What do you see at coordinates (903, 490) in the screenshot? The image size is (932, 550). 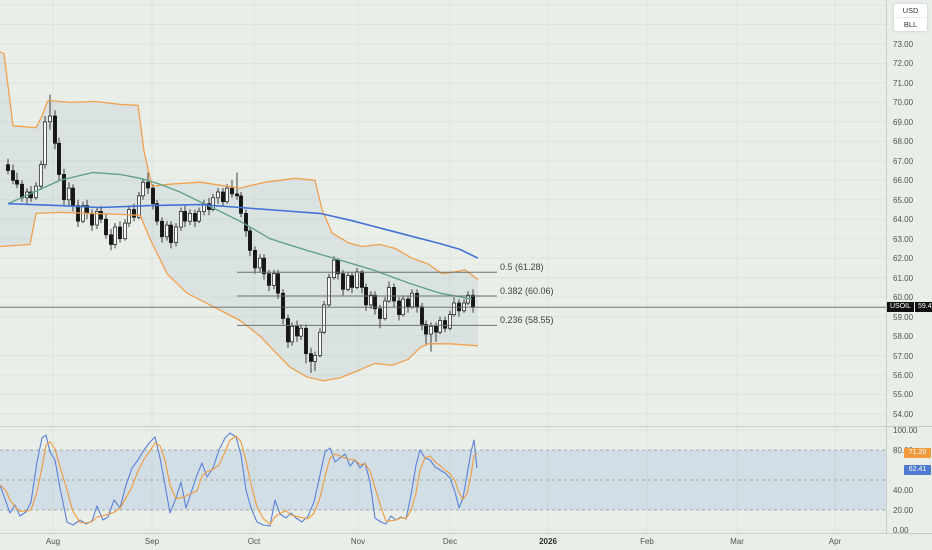 I see `indicator-axis-label: 40.00` at bounding box center [903, 490].